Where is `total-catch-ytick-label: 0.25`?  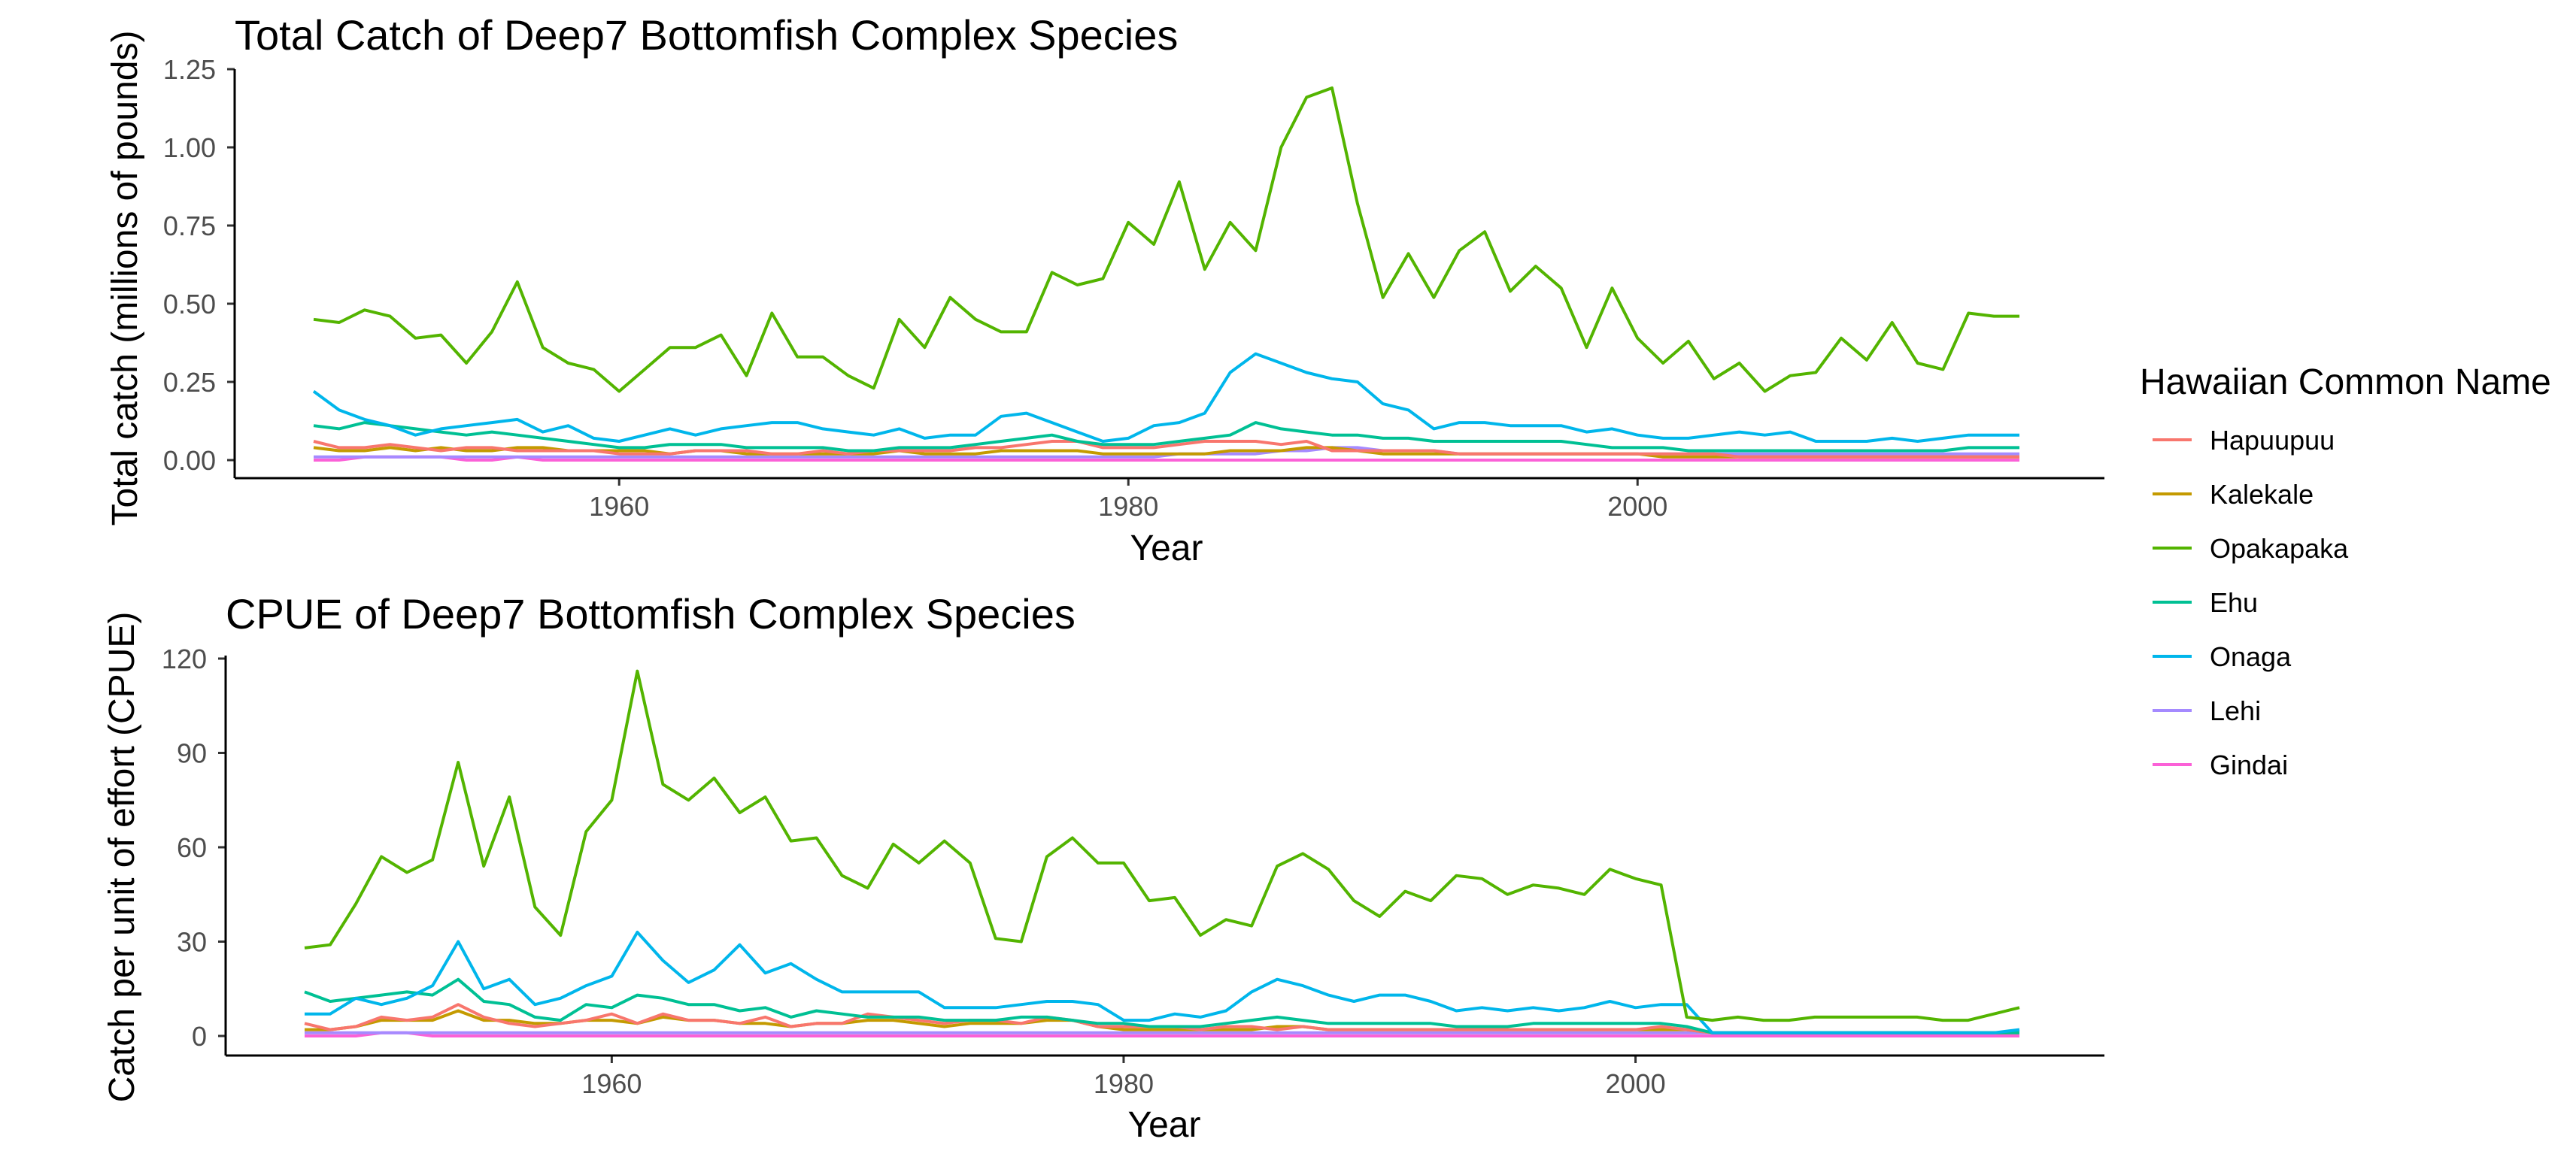 total-catch-ytick-label: 0.25 is located at coordinates (189, 382).